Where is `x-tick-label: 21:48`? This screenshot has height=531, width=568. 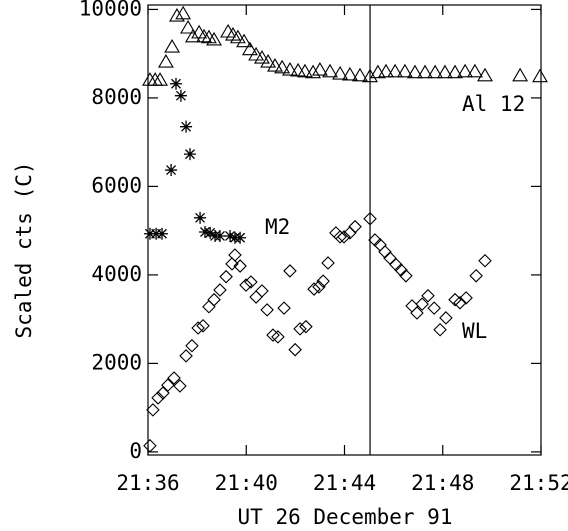
x-tick-label: 21:48 is located at coordinates (442, 483).